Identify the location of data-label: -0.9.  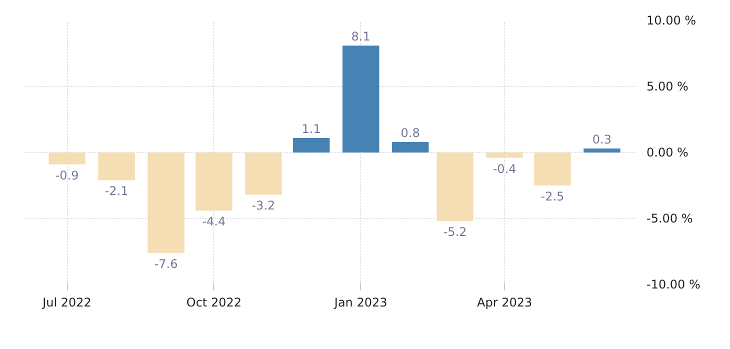
(67, 175).